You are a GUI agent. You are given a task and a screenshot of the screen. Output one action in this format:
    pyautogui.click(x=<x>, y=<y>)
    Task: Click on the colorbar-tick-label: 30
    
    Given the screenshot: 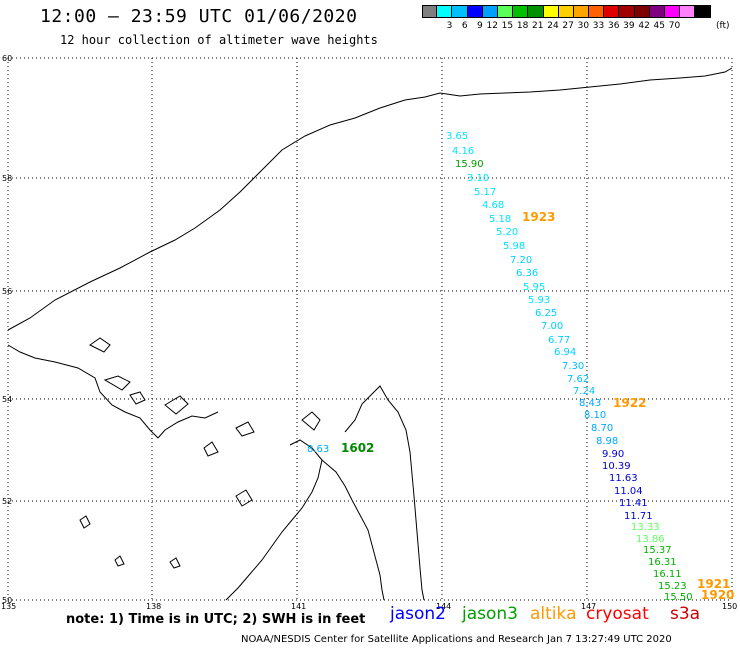 What is the action you would take?
    pyautogui.click(x=583, y=26)
    